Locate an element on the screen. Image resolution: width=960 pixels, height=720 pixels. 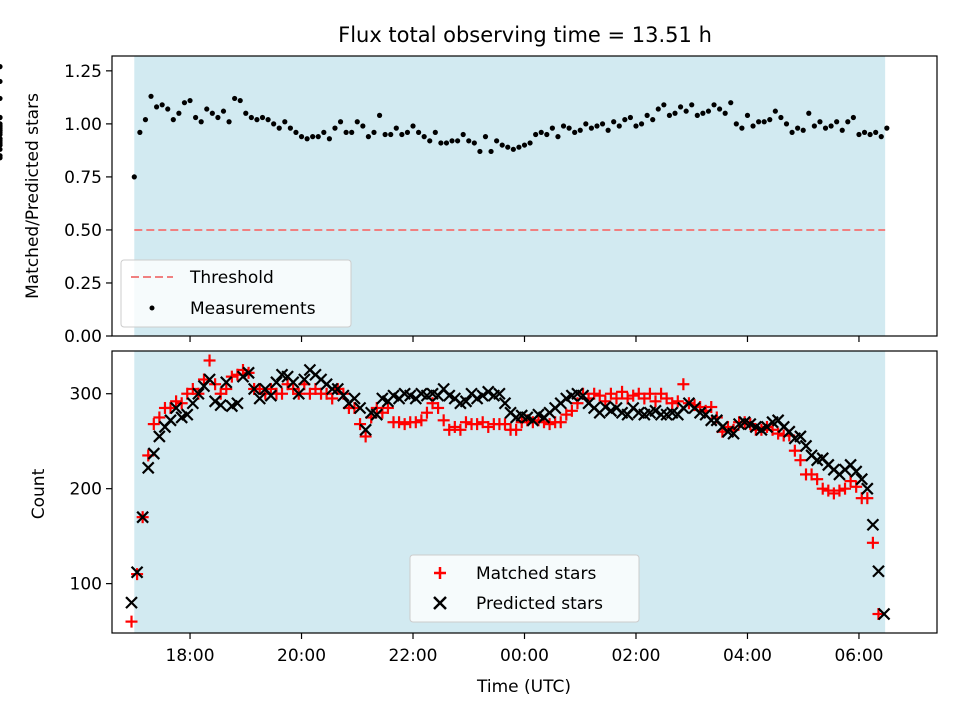
x-tick-label: 06:00 is located at coordinates (858, 656).